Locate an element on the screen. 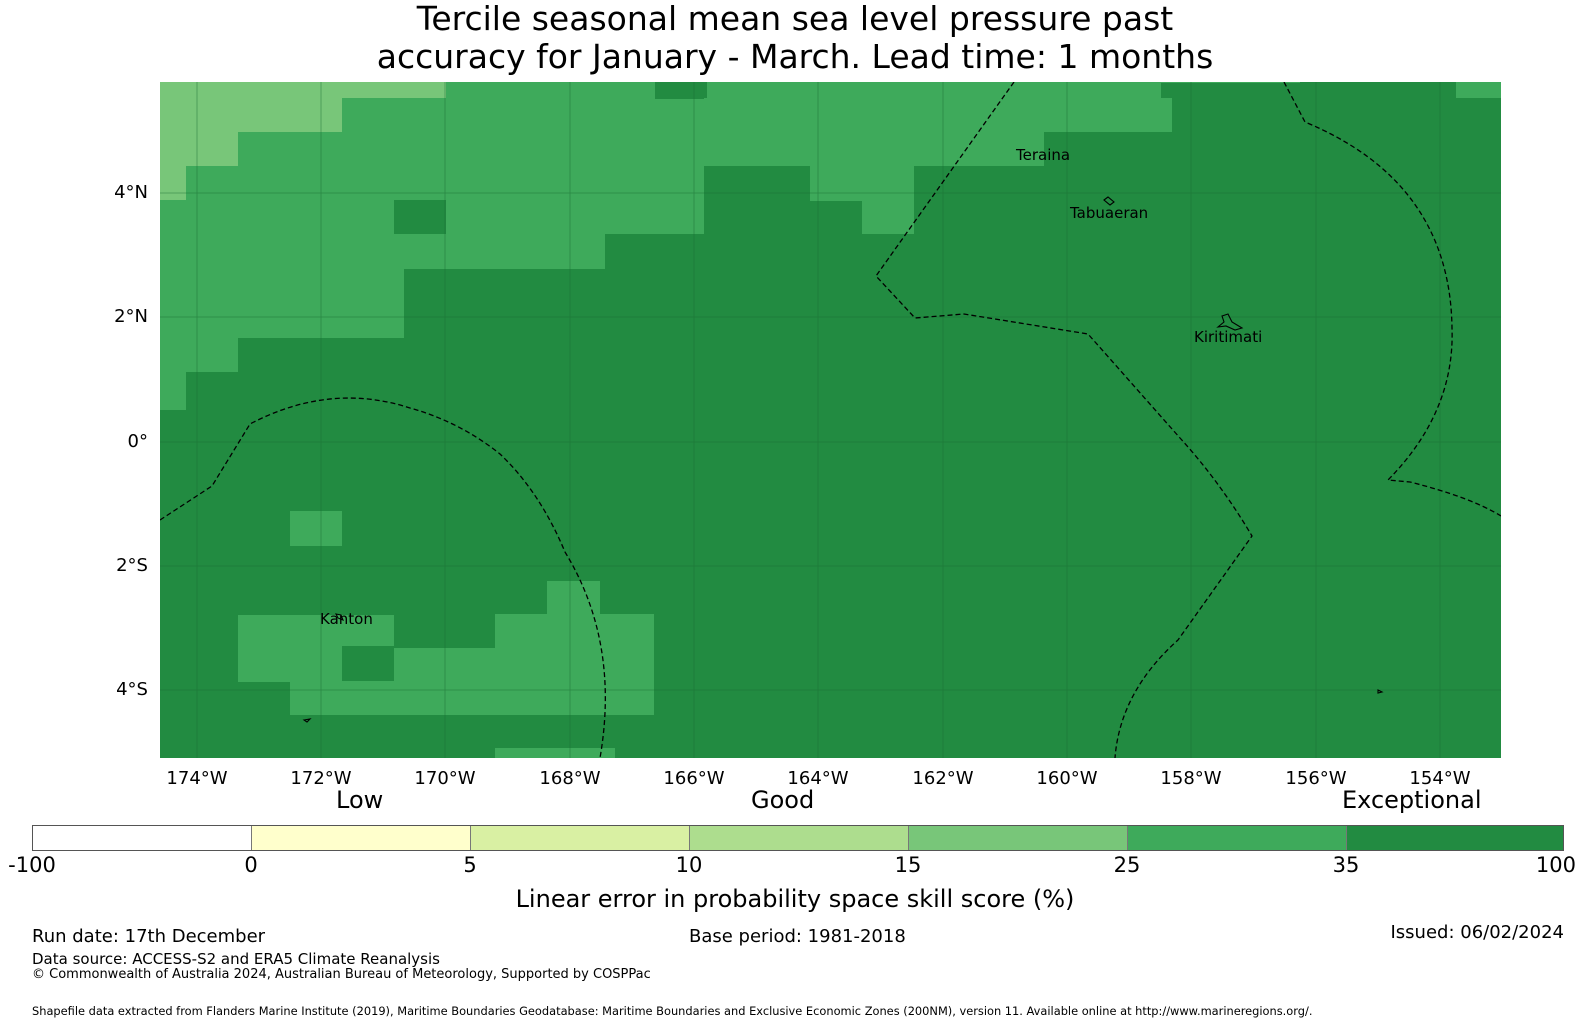 Image resolution: width=1590 pixels, height=1020 pixels. lon-label-162w: 162°W is located at coordinates (943, 778).